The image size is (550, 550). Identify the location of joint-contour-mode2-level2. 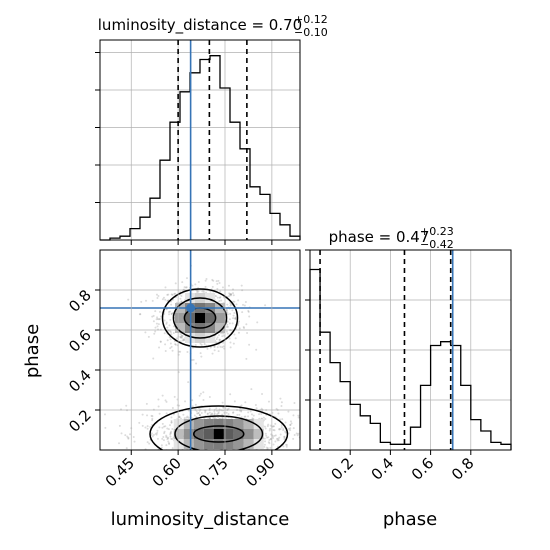
(219, 432).